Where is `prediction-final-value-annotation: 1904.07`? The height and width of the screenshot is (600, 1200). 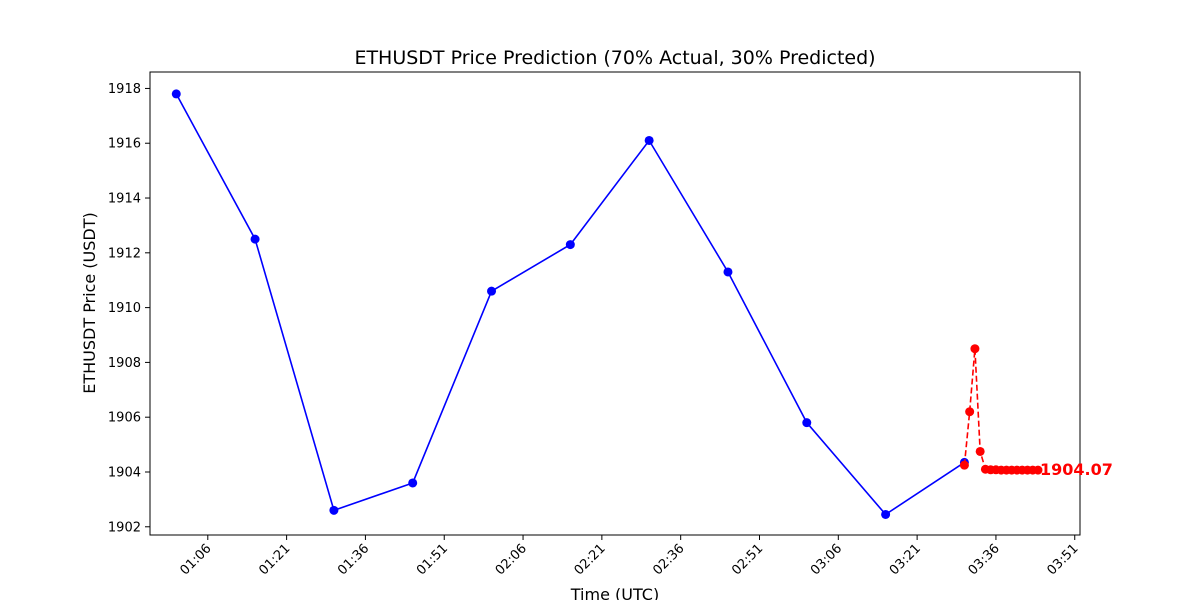
prediction-final-value-annotation: 1904.07 is located at coordinates (1076, 469).